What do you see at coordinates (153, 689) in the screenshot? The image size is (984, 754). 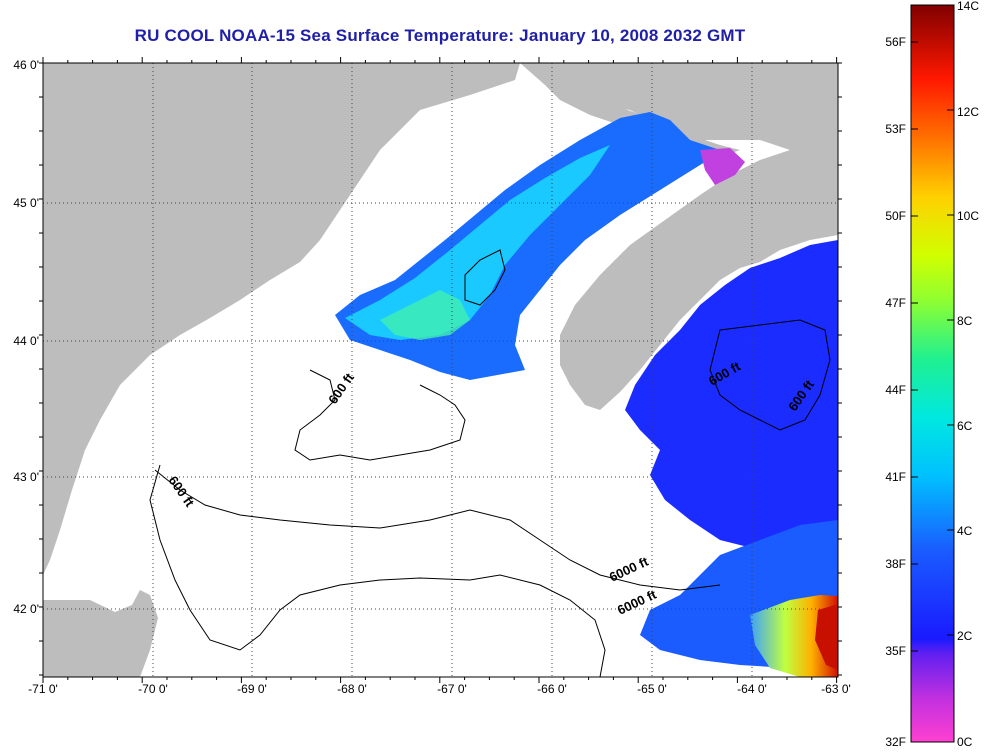 I see `lon-tick-label: -70 0'` at bounding box center [153, 689].